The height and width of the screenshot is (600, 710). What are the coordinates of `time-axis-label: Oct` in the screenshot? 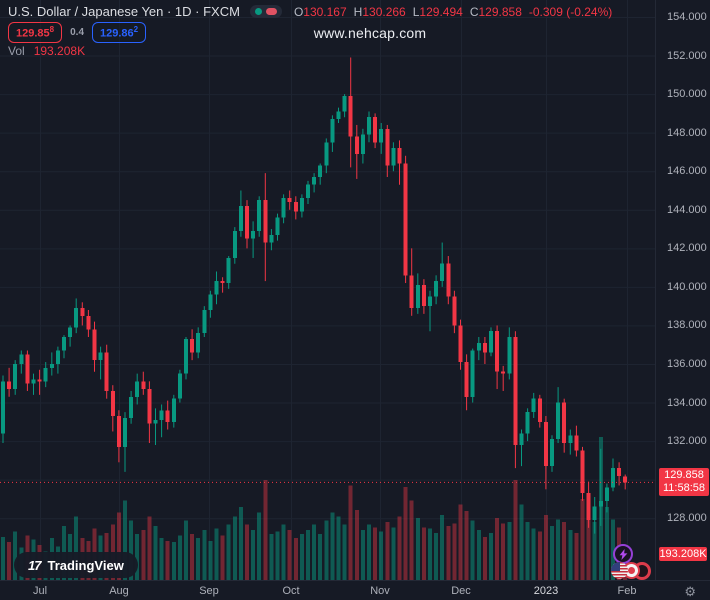 It's located at (291, 591).